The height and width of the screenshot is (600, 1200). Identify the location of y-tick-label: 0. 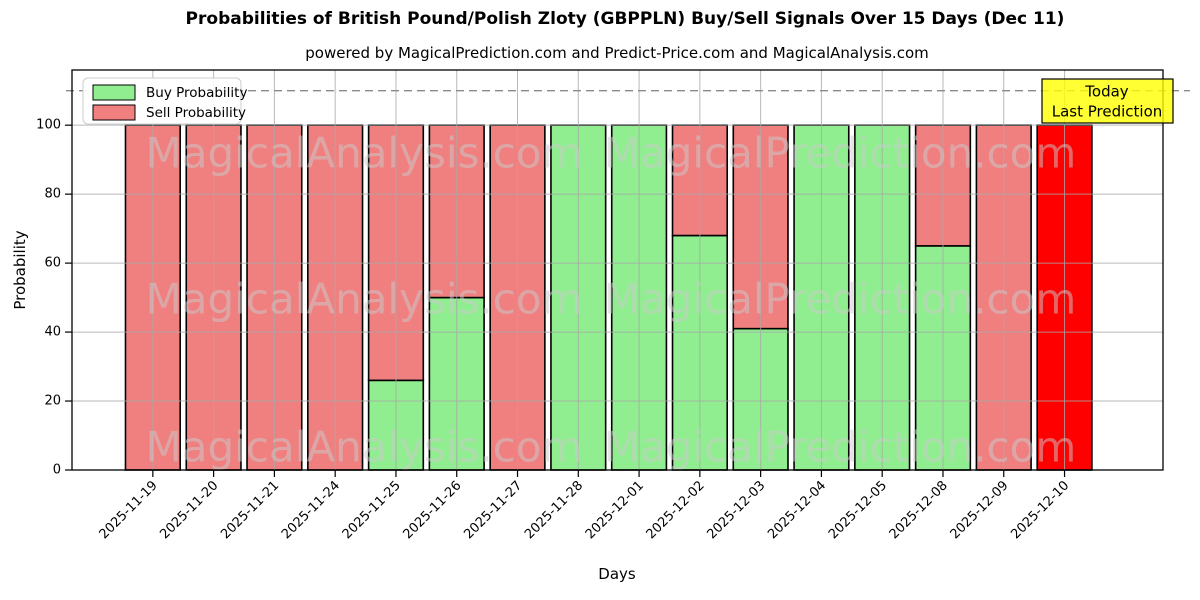
(57, 470).